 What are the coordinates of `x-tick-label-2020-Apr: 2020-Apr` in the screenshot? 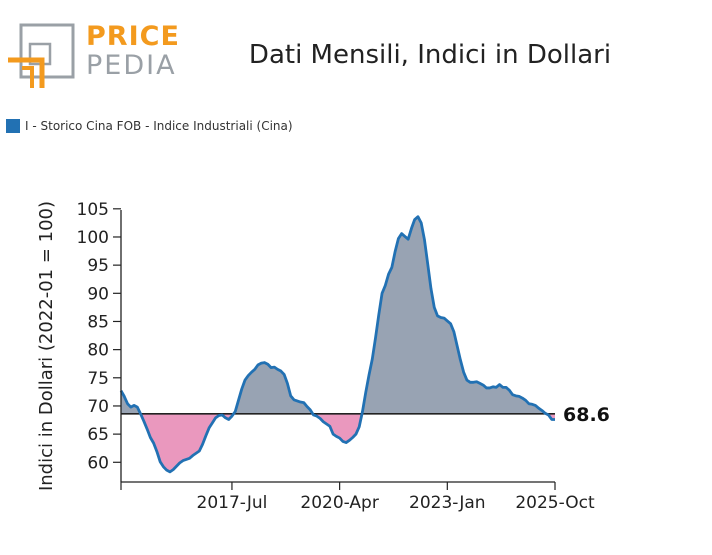 It's located at (339, 503).